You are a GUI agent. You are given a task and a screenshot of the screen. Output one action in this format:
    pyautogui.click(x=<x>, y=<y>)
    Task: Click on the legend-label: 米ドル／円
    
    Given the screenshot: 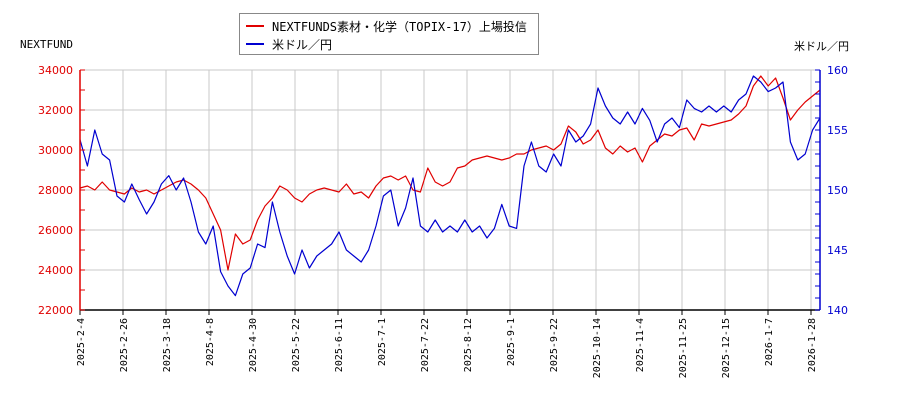 What is the action you would take?
    pyautogui.click(x=302, y=44)
    